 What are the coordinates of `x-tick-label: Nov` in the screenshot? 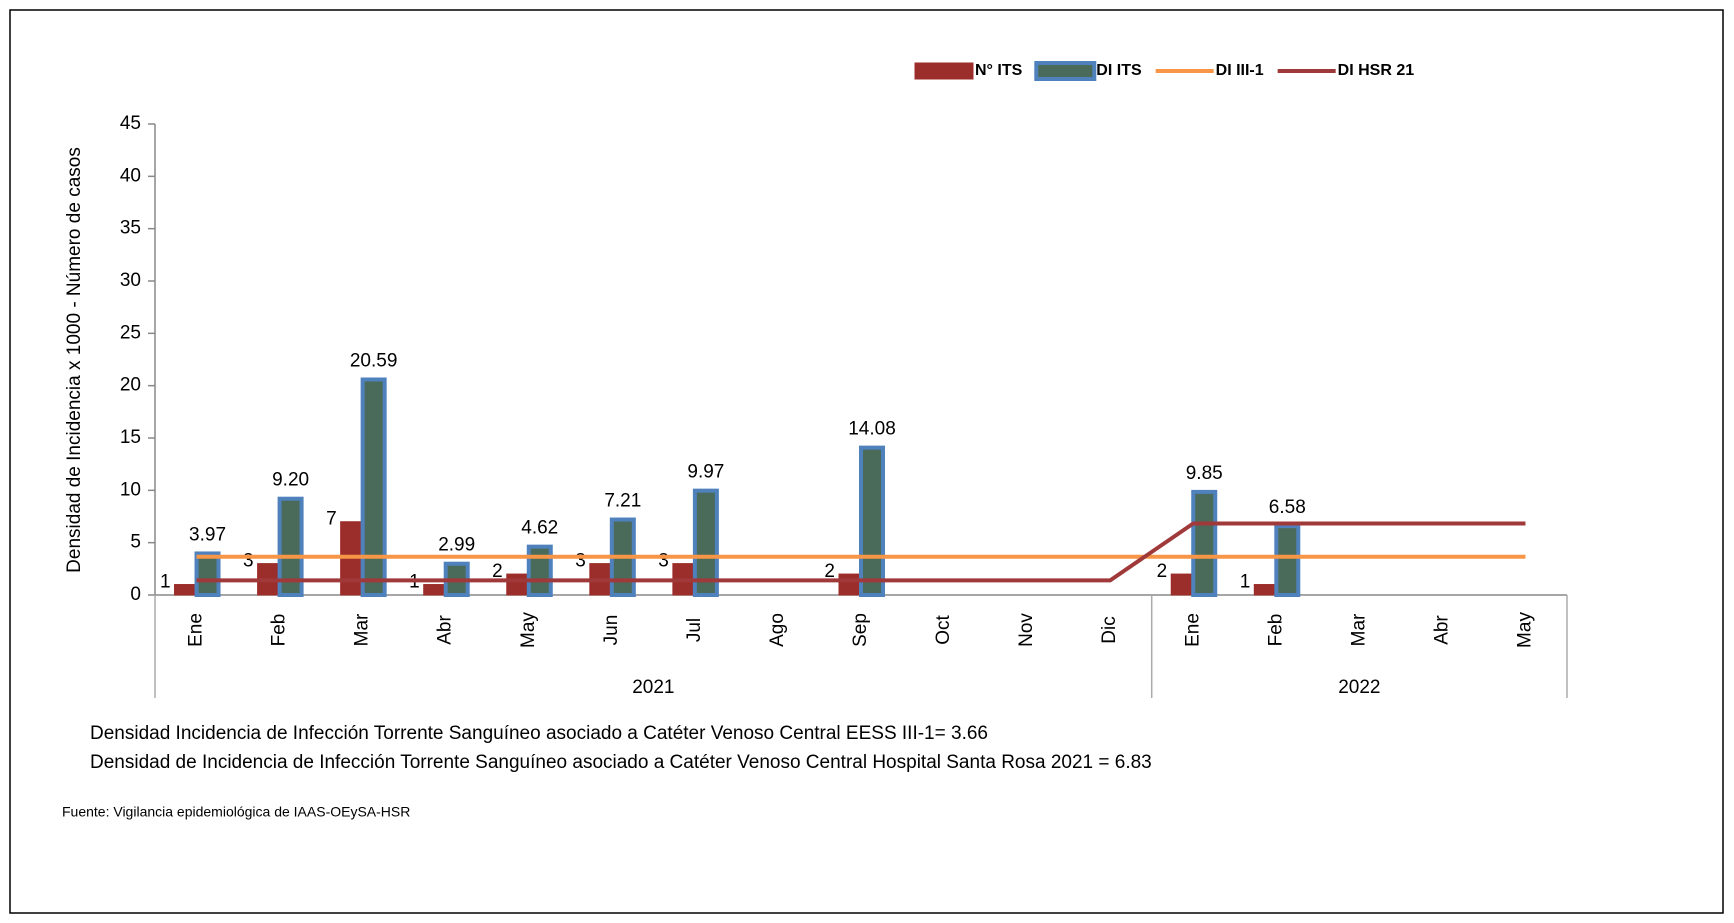 It's located at (1026, 630).